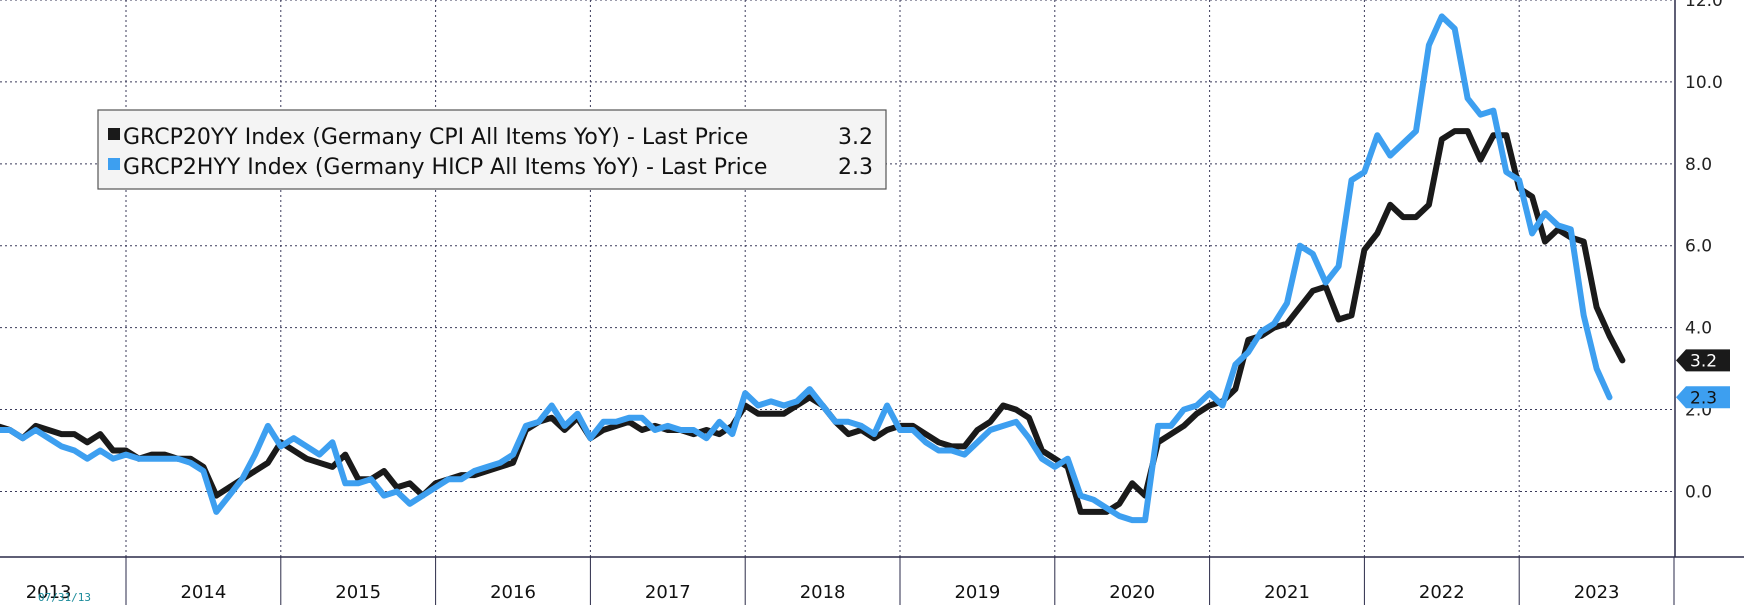 The image size is (1744, 605). I want to click on x-tick-label: 2022, so click(1442, 592).